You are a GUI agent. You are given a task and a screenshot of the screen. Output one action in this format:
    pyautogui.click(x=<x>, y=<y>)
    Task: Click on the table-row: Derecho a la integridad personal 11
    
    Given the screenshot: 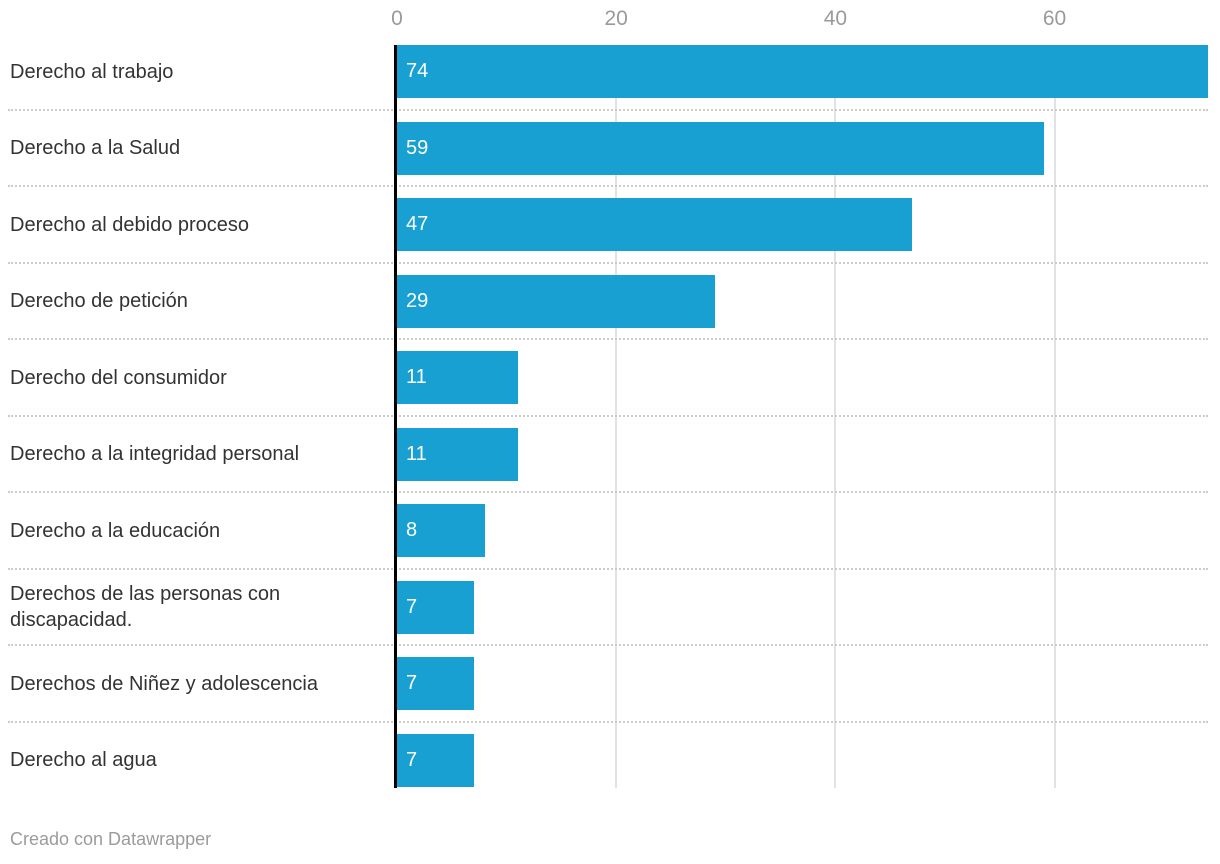 What is the action you would take?
    pyautogui.click(x=604, y=466)
    